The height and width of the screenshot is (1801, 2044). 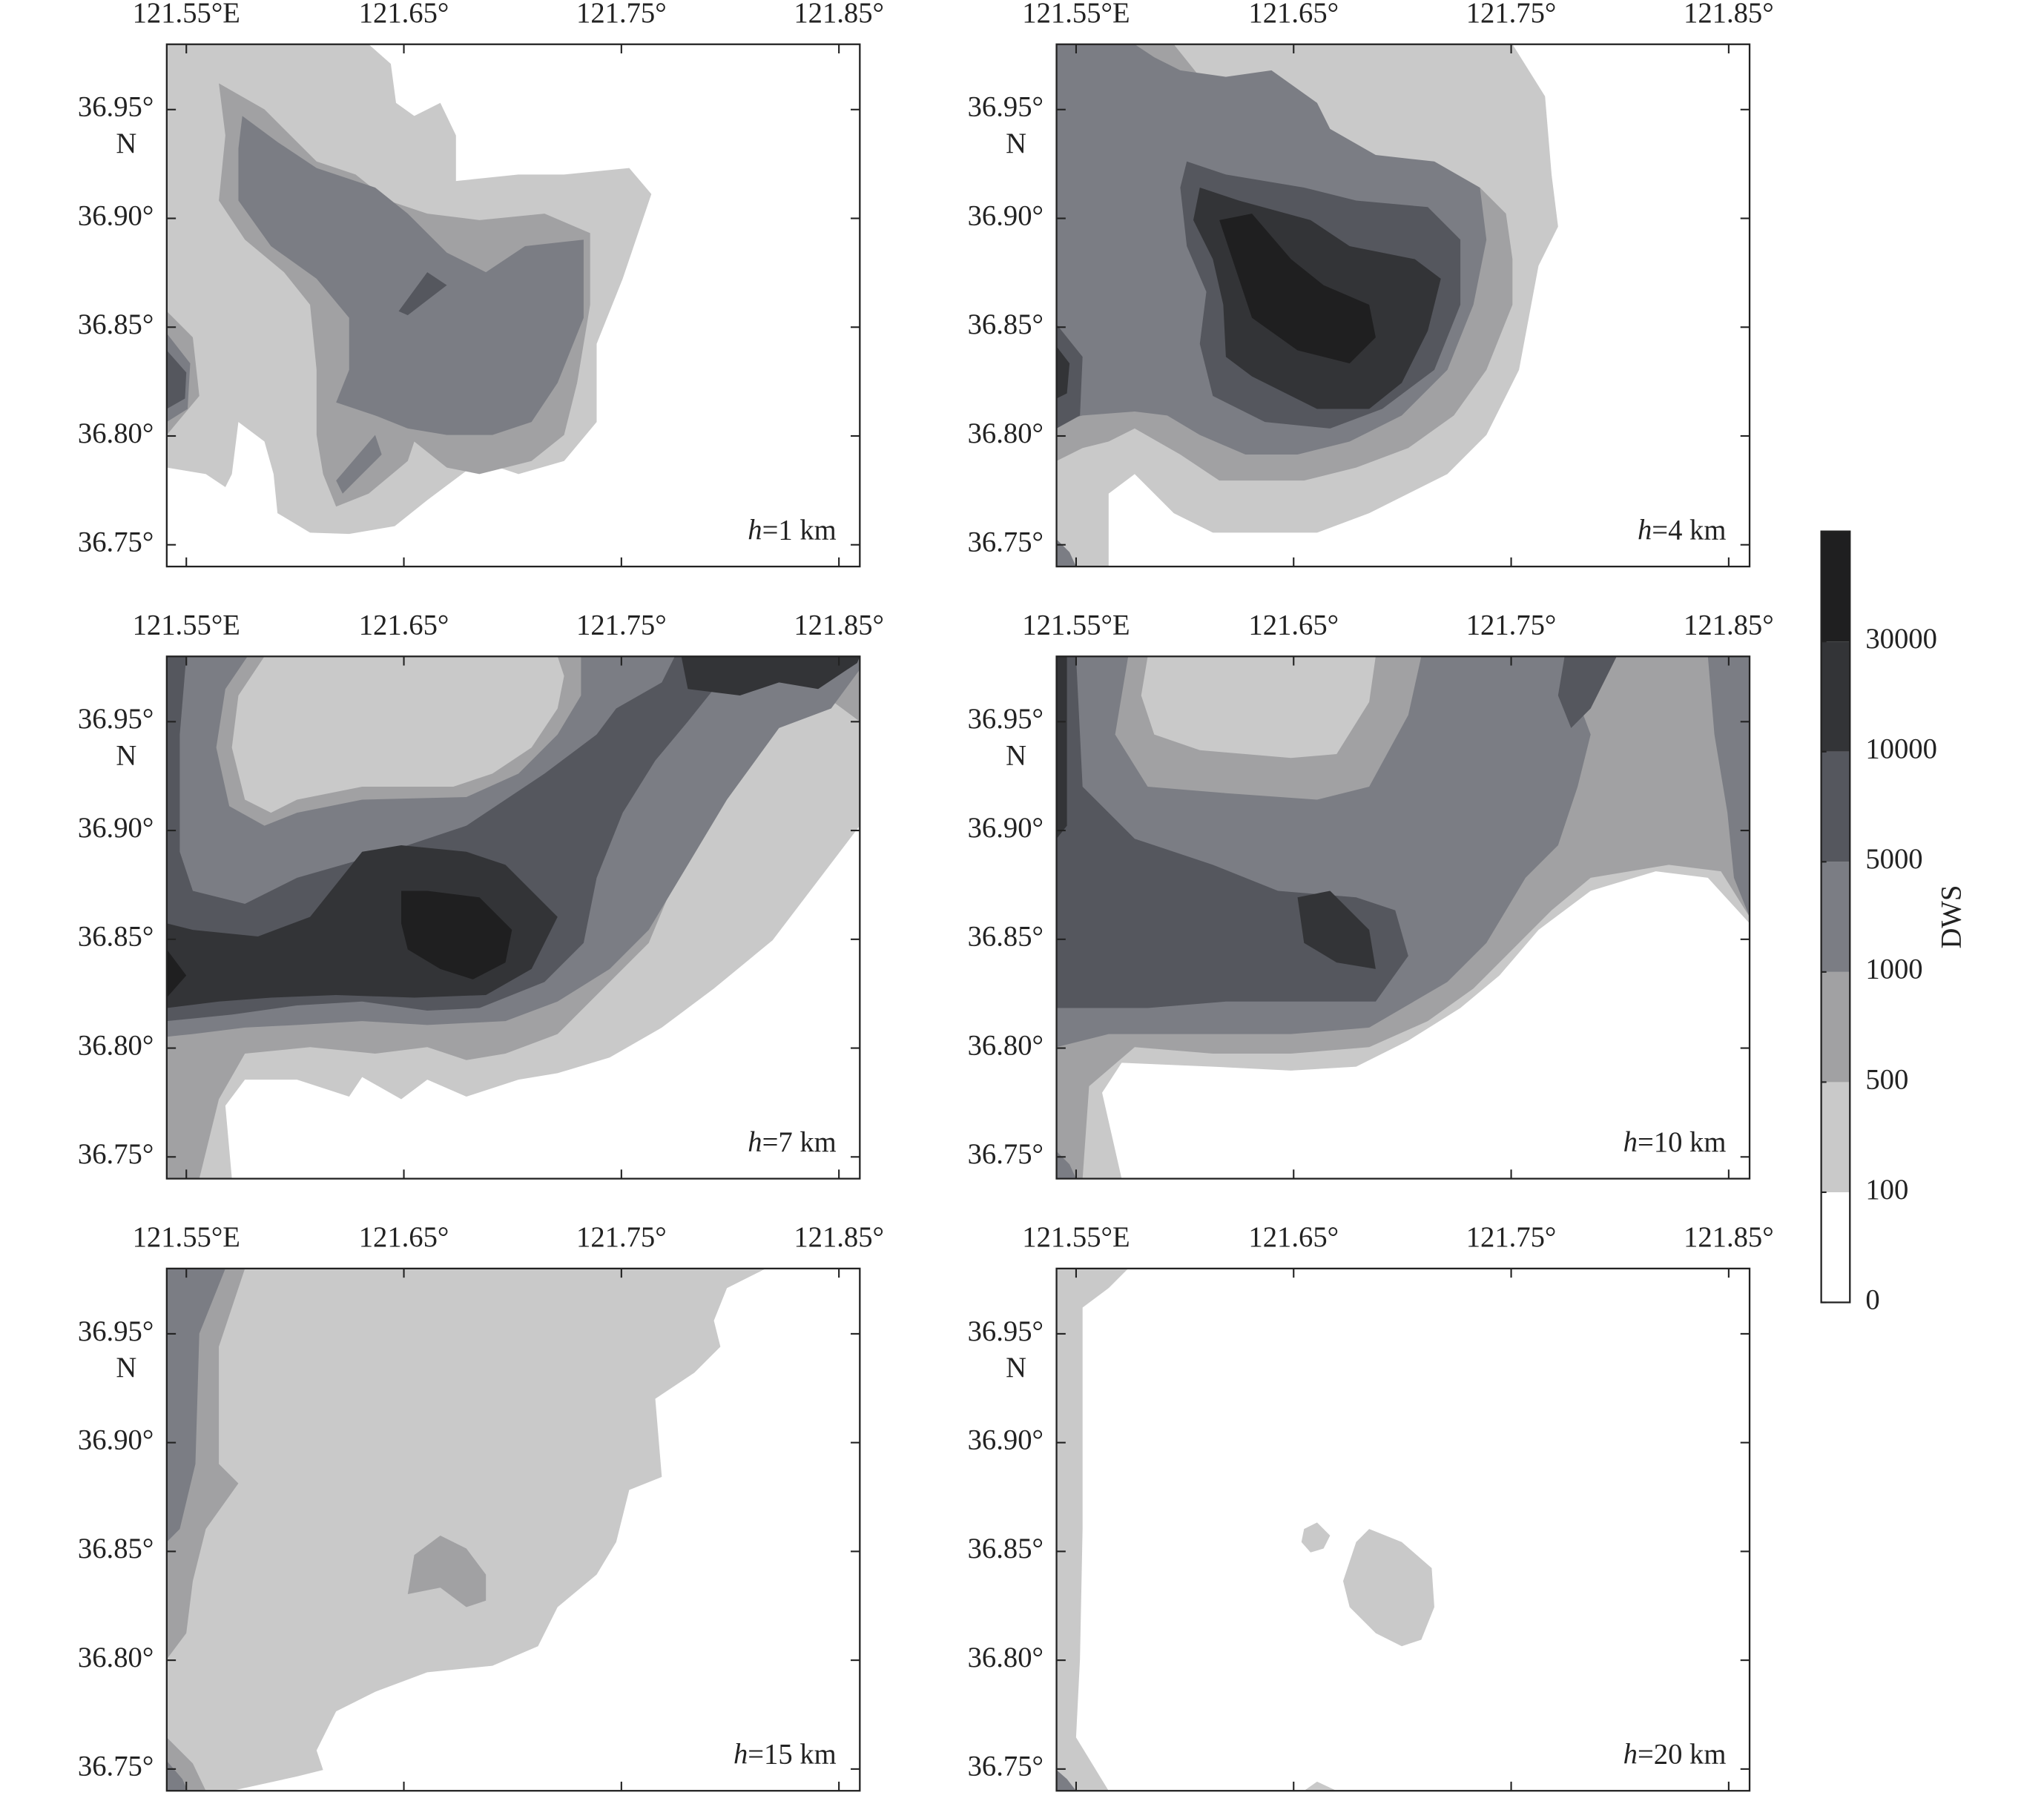 What do you see at coordinates (800, 530) in the screenshot?
I see `panel-height: =1 km` at bounding box center [800, 530].